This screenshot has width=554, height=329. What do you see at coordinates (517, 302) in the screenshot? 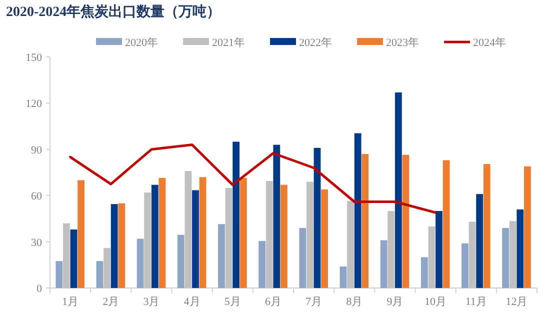
I see `x-tick-label: 12月` at bounding box center [517, 302].